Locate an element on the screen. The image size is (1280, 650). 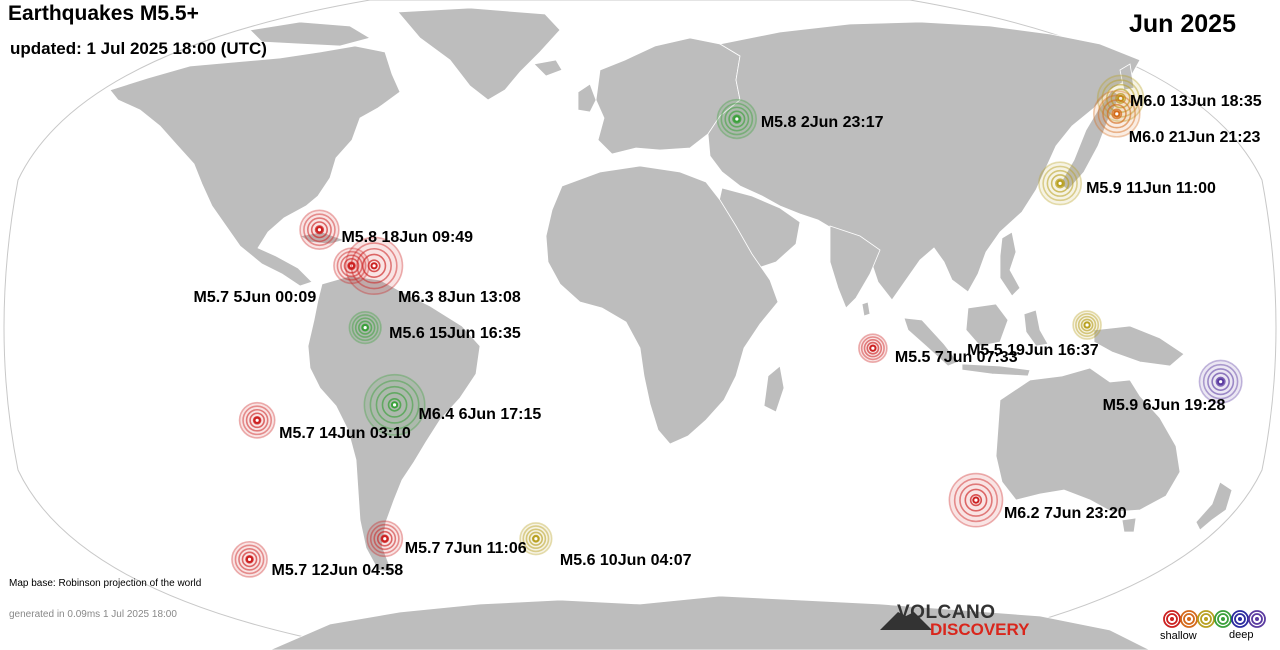
legend-shallow-label: shallow is located at coordinates (1178, 636).